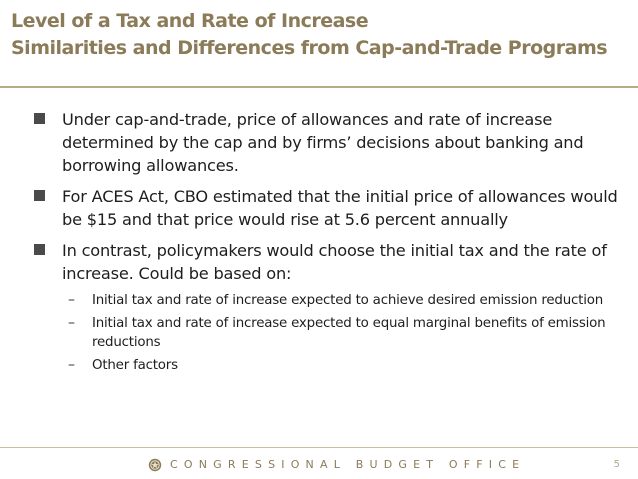 The width and height of the screenshot is (638, 479). Describe the element at coordinates (155, 465) in the screenshot. I see `cbo-seal-icon` at that location.